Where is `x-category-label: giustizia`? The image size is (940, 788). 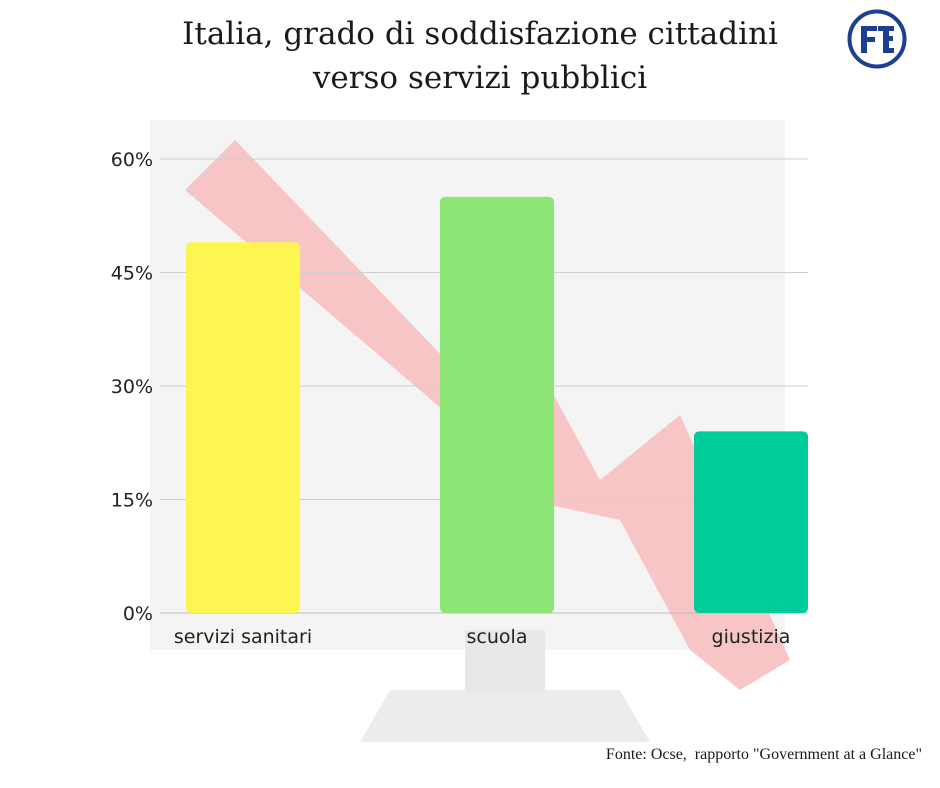
x-category-label: giustizia is located at coordinates (751, 637).